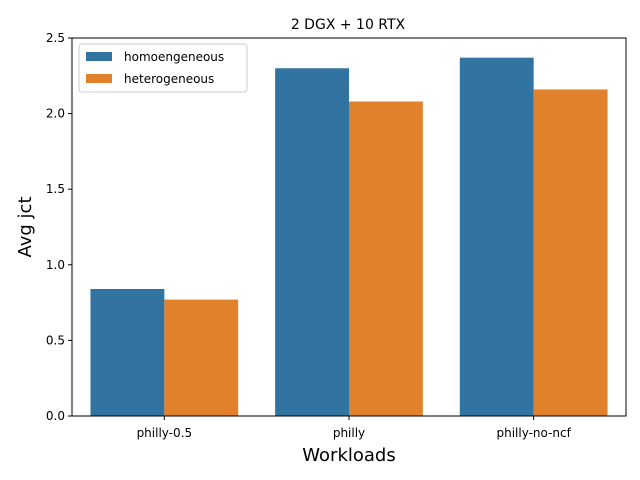  Describe the element at coordinates (25, 226) in the screenshot. I see `y-axis-label: Avg jct` at that location.